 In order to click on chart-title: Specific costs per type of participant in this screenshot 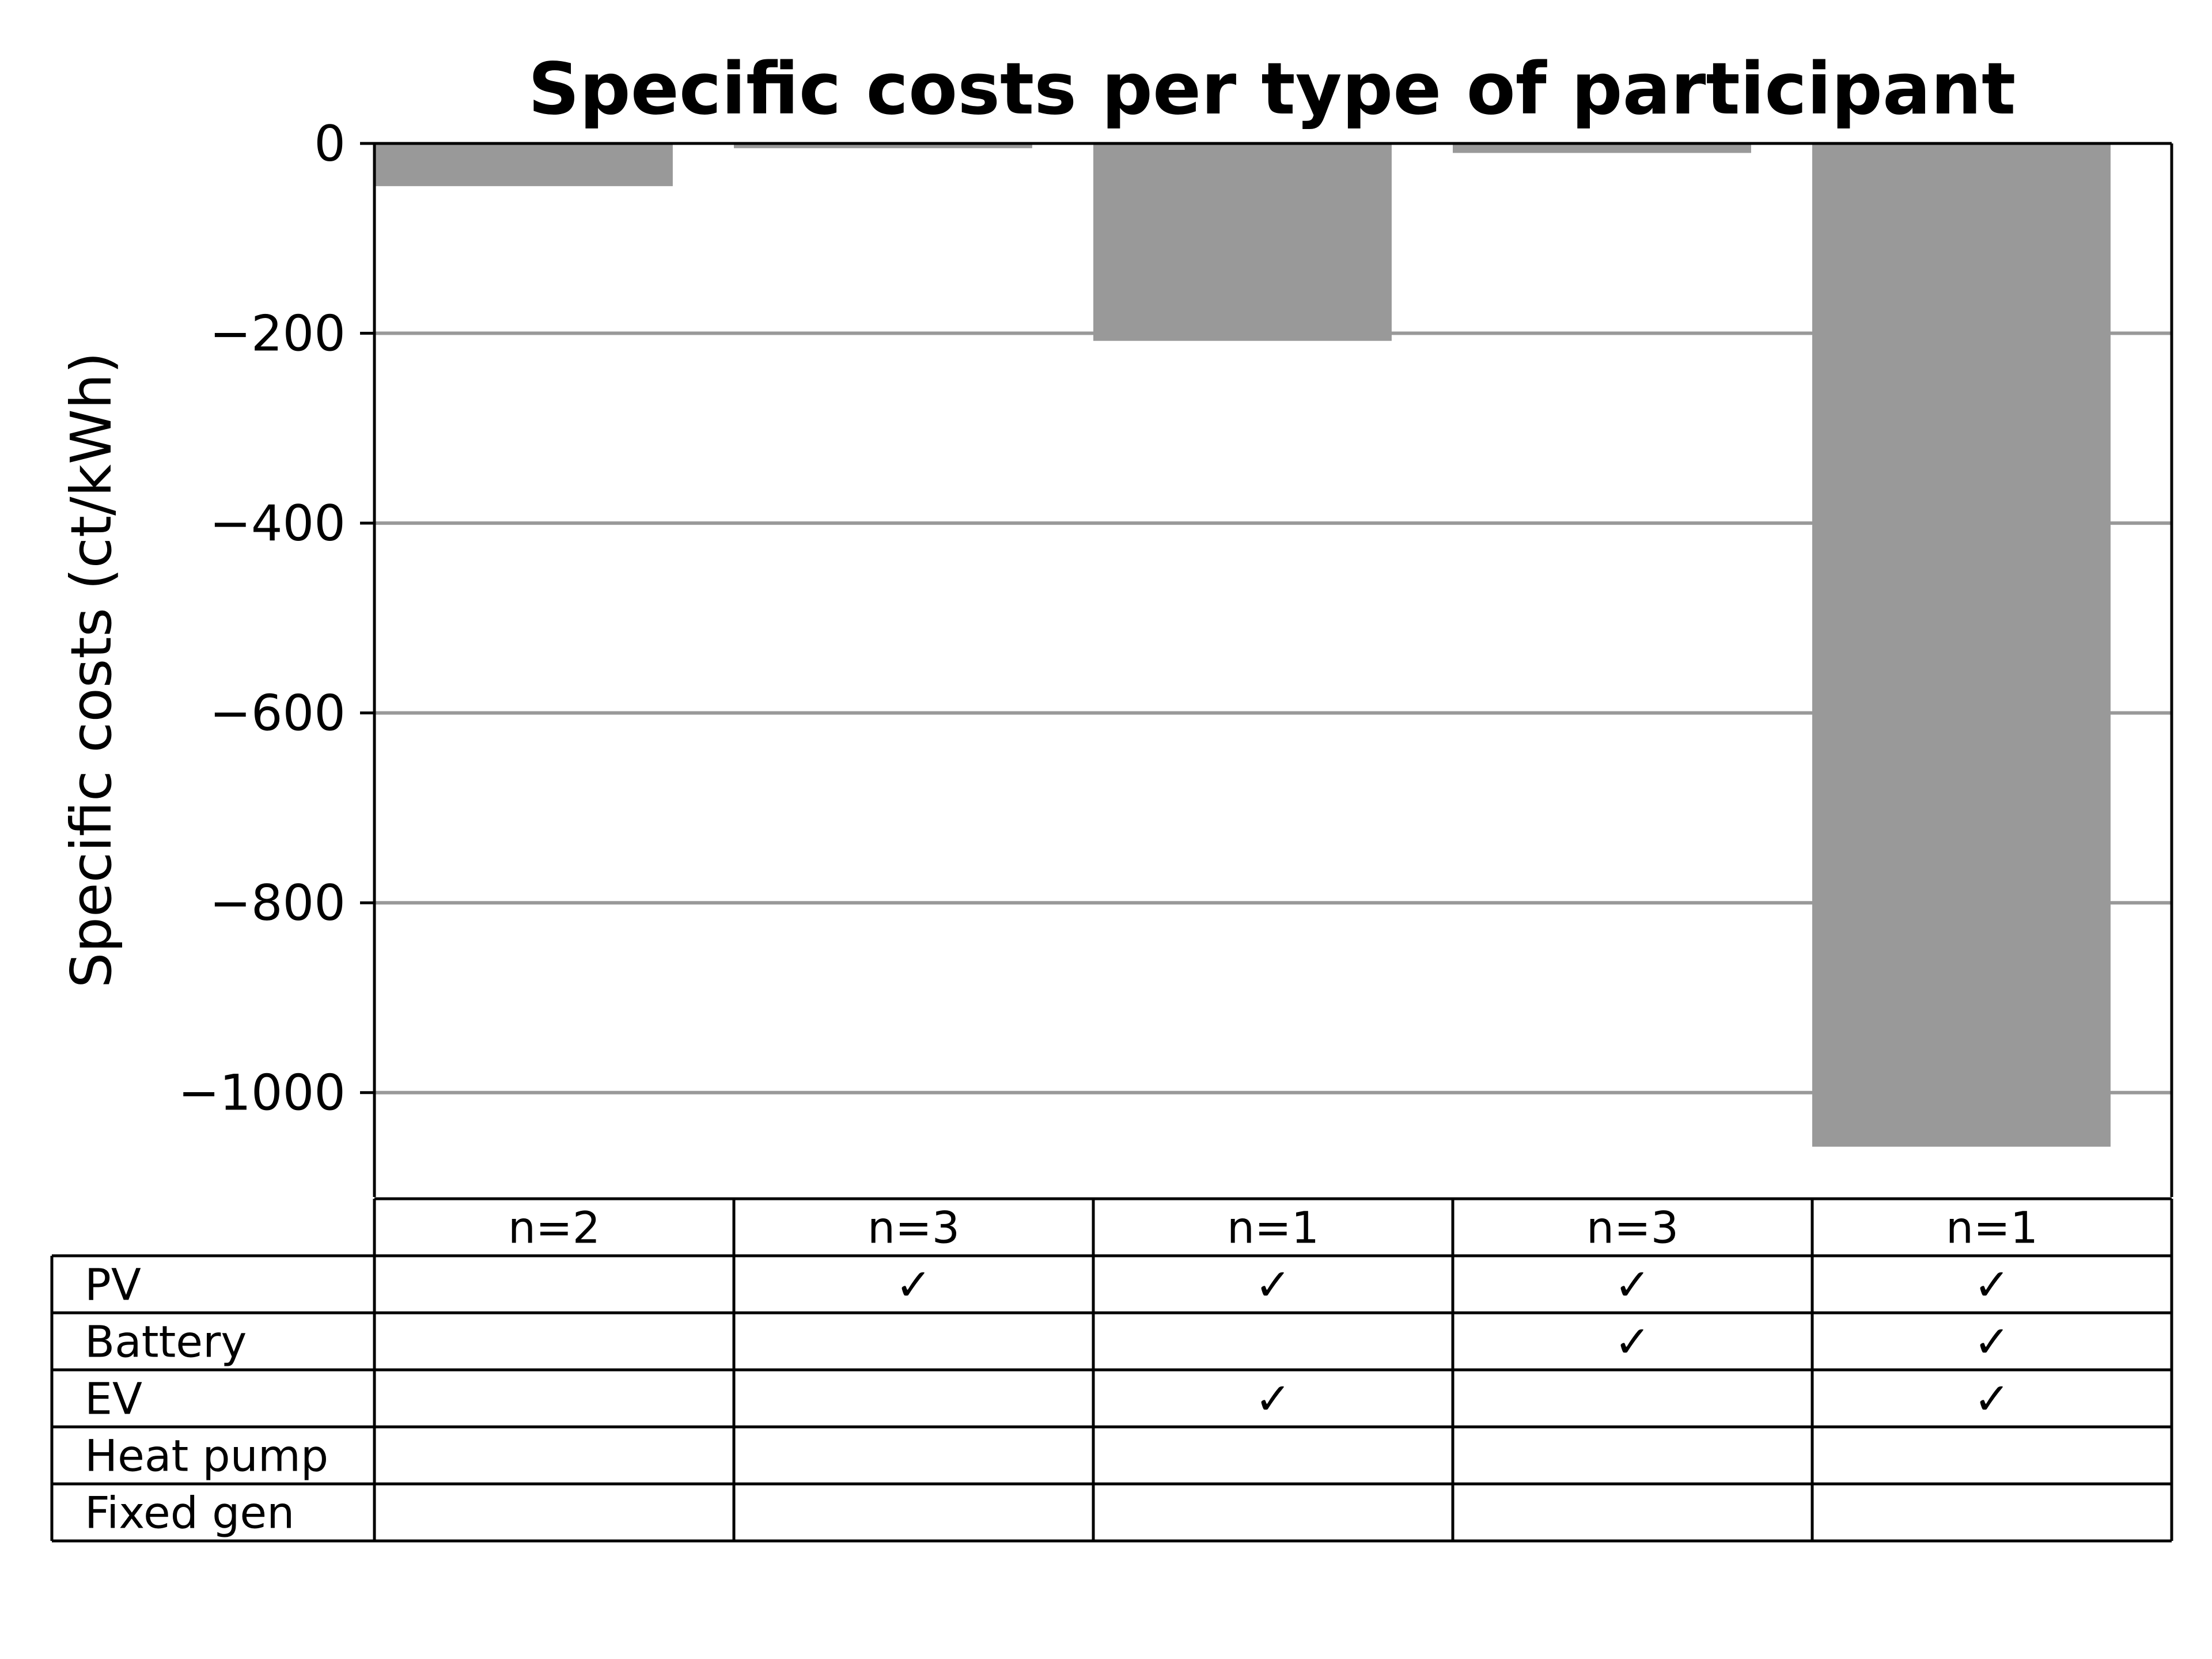, I will do `click(1272, 89)`.